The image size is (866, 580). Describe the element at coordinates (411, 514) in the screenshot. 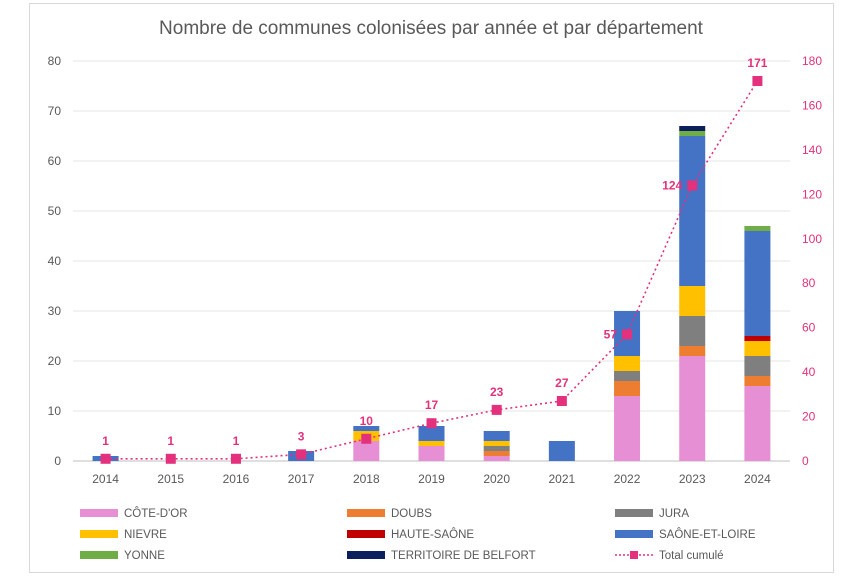

I see `legend-label: DOUBS` at that location.